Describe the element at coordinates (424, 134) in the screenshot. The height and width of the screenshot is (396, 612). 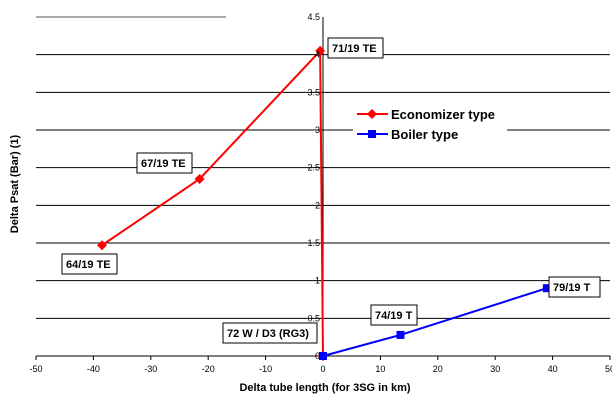
I see `legend-label: Boiler type` at that location.